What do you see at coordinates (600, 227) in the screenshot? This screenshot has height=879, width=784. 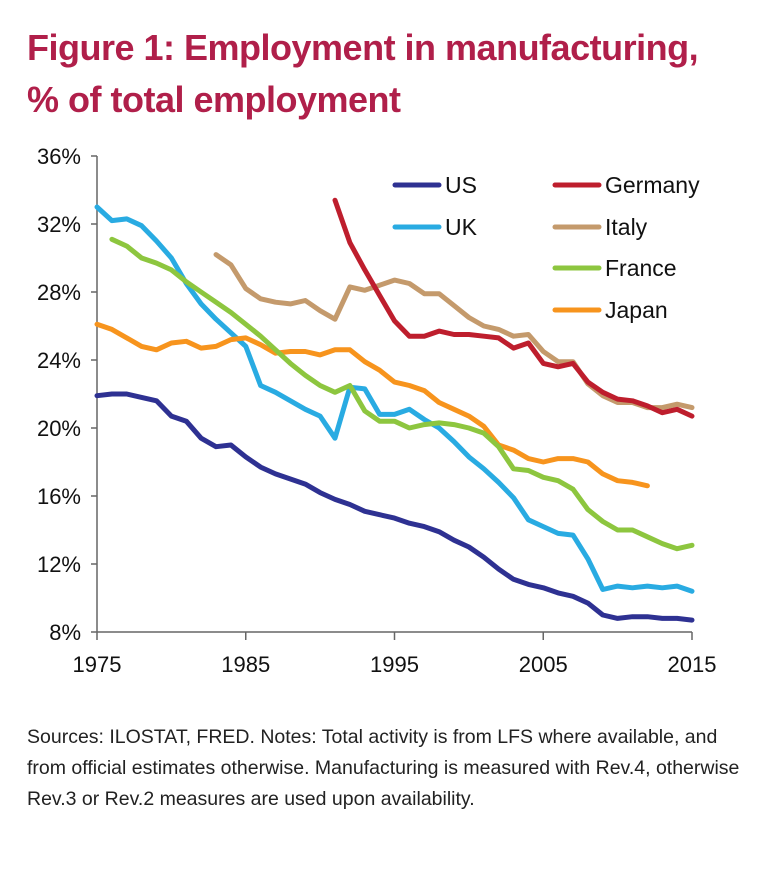 I see `legend-item-italy: Italy` at bounding box center [600, 227].